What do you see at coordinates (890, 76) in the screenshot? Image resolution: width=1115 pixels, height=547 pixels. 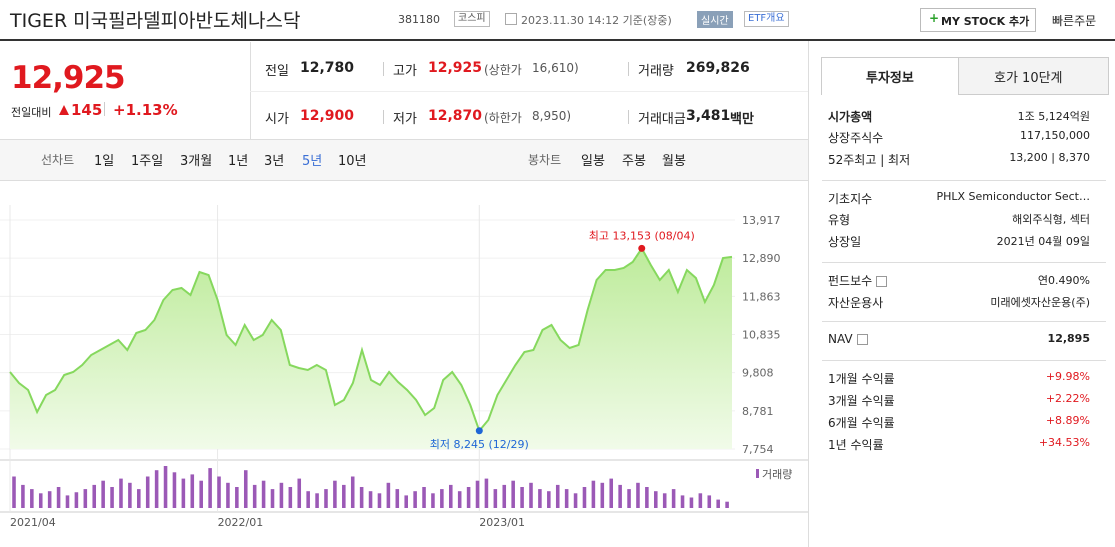 I see `tab-invest` at bounding box center [890, 76].